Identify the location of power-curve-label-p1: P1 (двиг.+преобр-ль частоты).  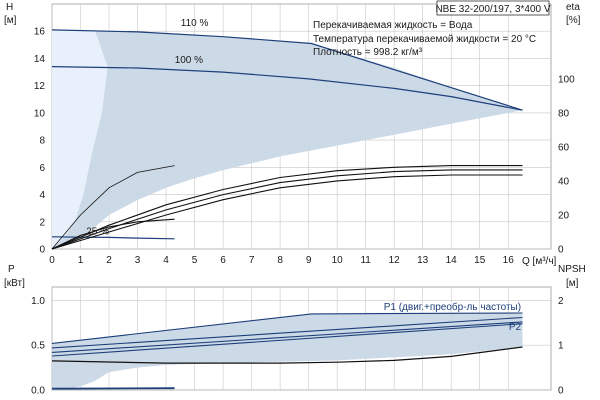
(452, 307).